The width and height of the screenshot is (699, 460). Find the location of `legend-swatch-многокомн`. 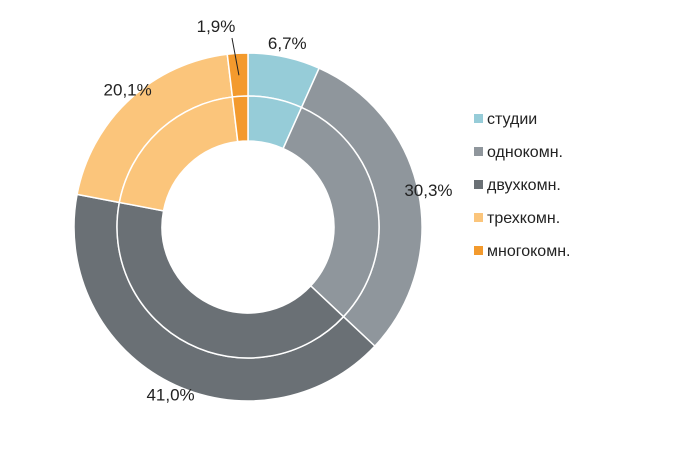

legend-swatch-многокомн is located at coordinates (478, 250).